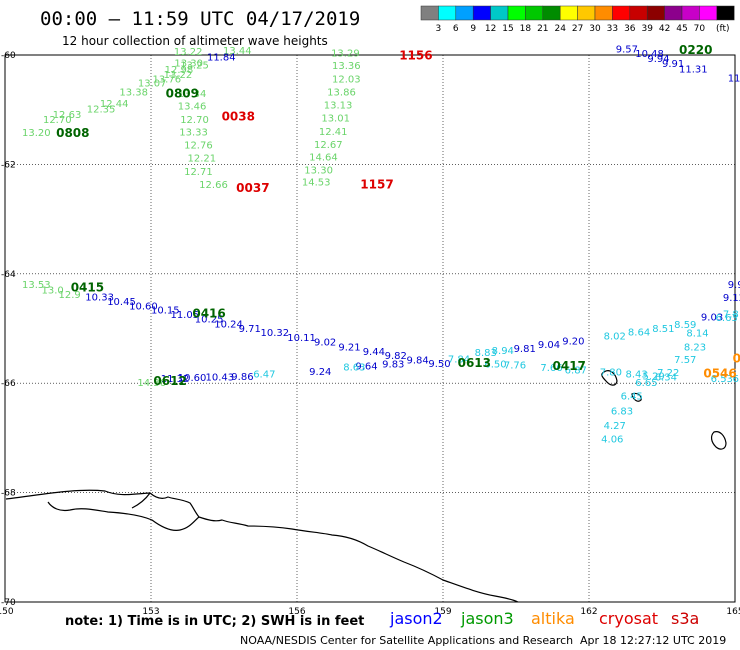 This screenshot has width=740, height=650. Describe the element at coordinates (238, 117) in the screenshot. I see `pass-time-label: 0038` at that location.